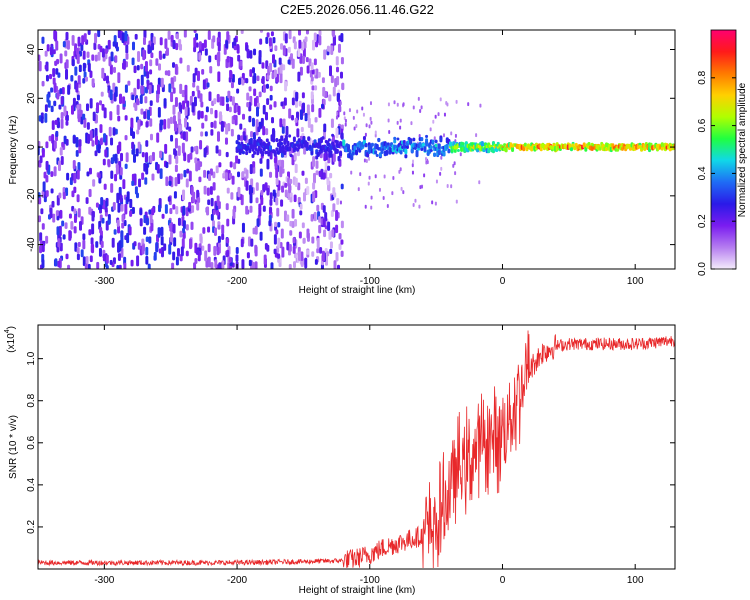  Describe the element at coordinates (31, 484) in the screenshot. I see `snr-y-tick-label: 0.4` at that location.